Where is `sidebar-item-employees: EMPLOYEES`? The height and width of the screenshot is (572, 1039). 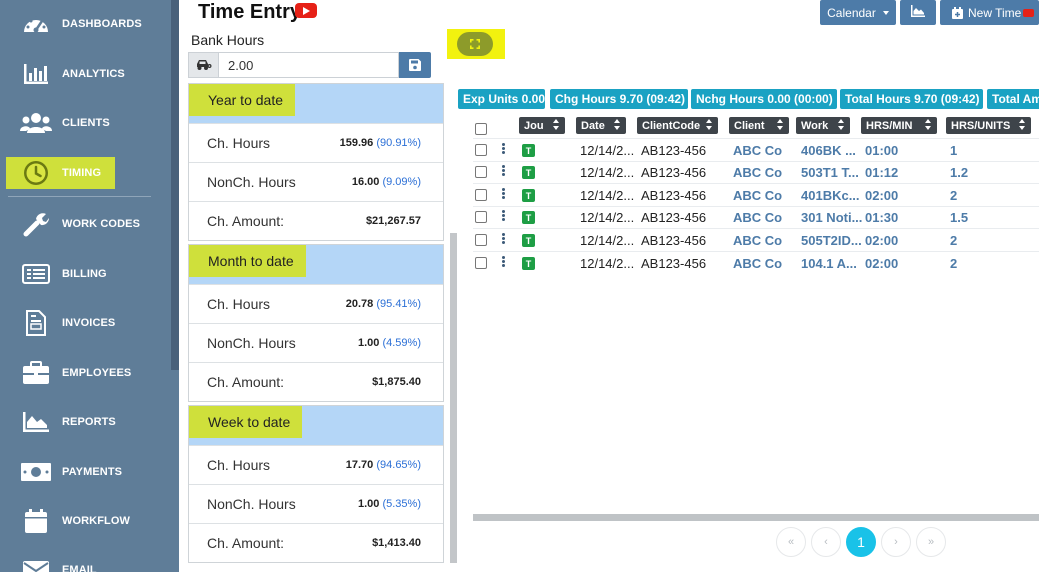
sidebar-item-employees: EMPLOYEES is located at coordinates (85, 373).